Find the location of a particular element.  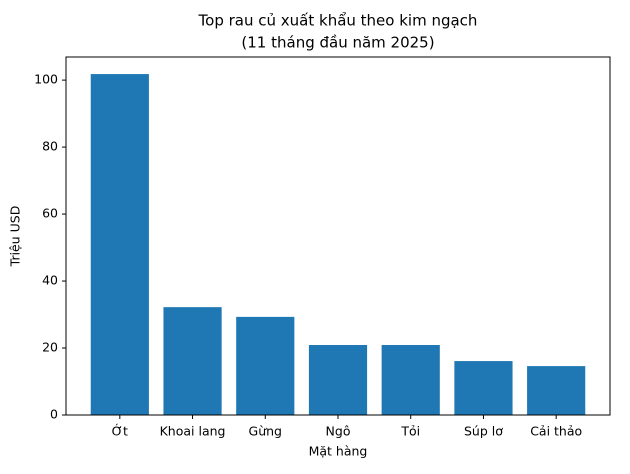

y-axis-label: Triệu USD is located at coordinates (15, 237).